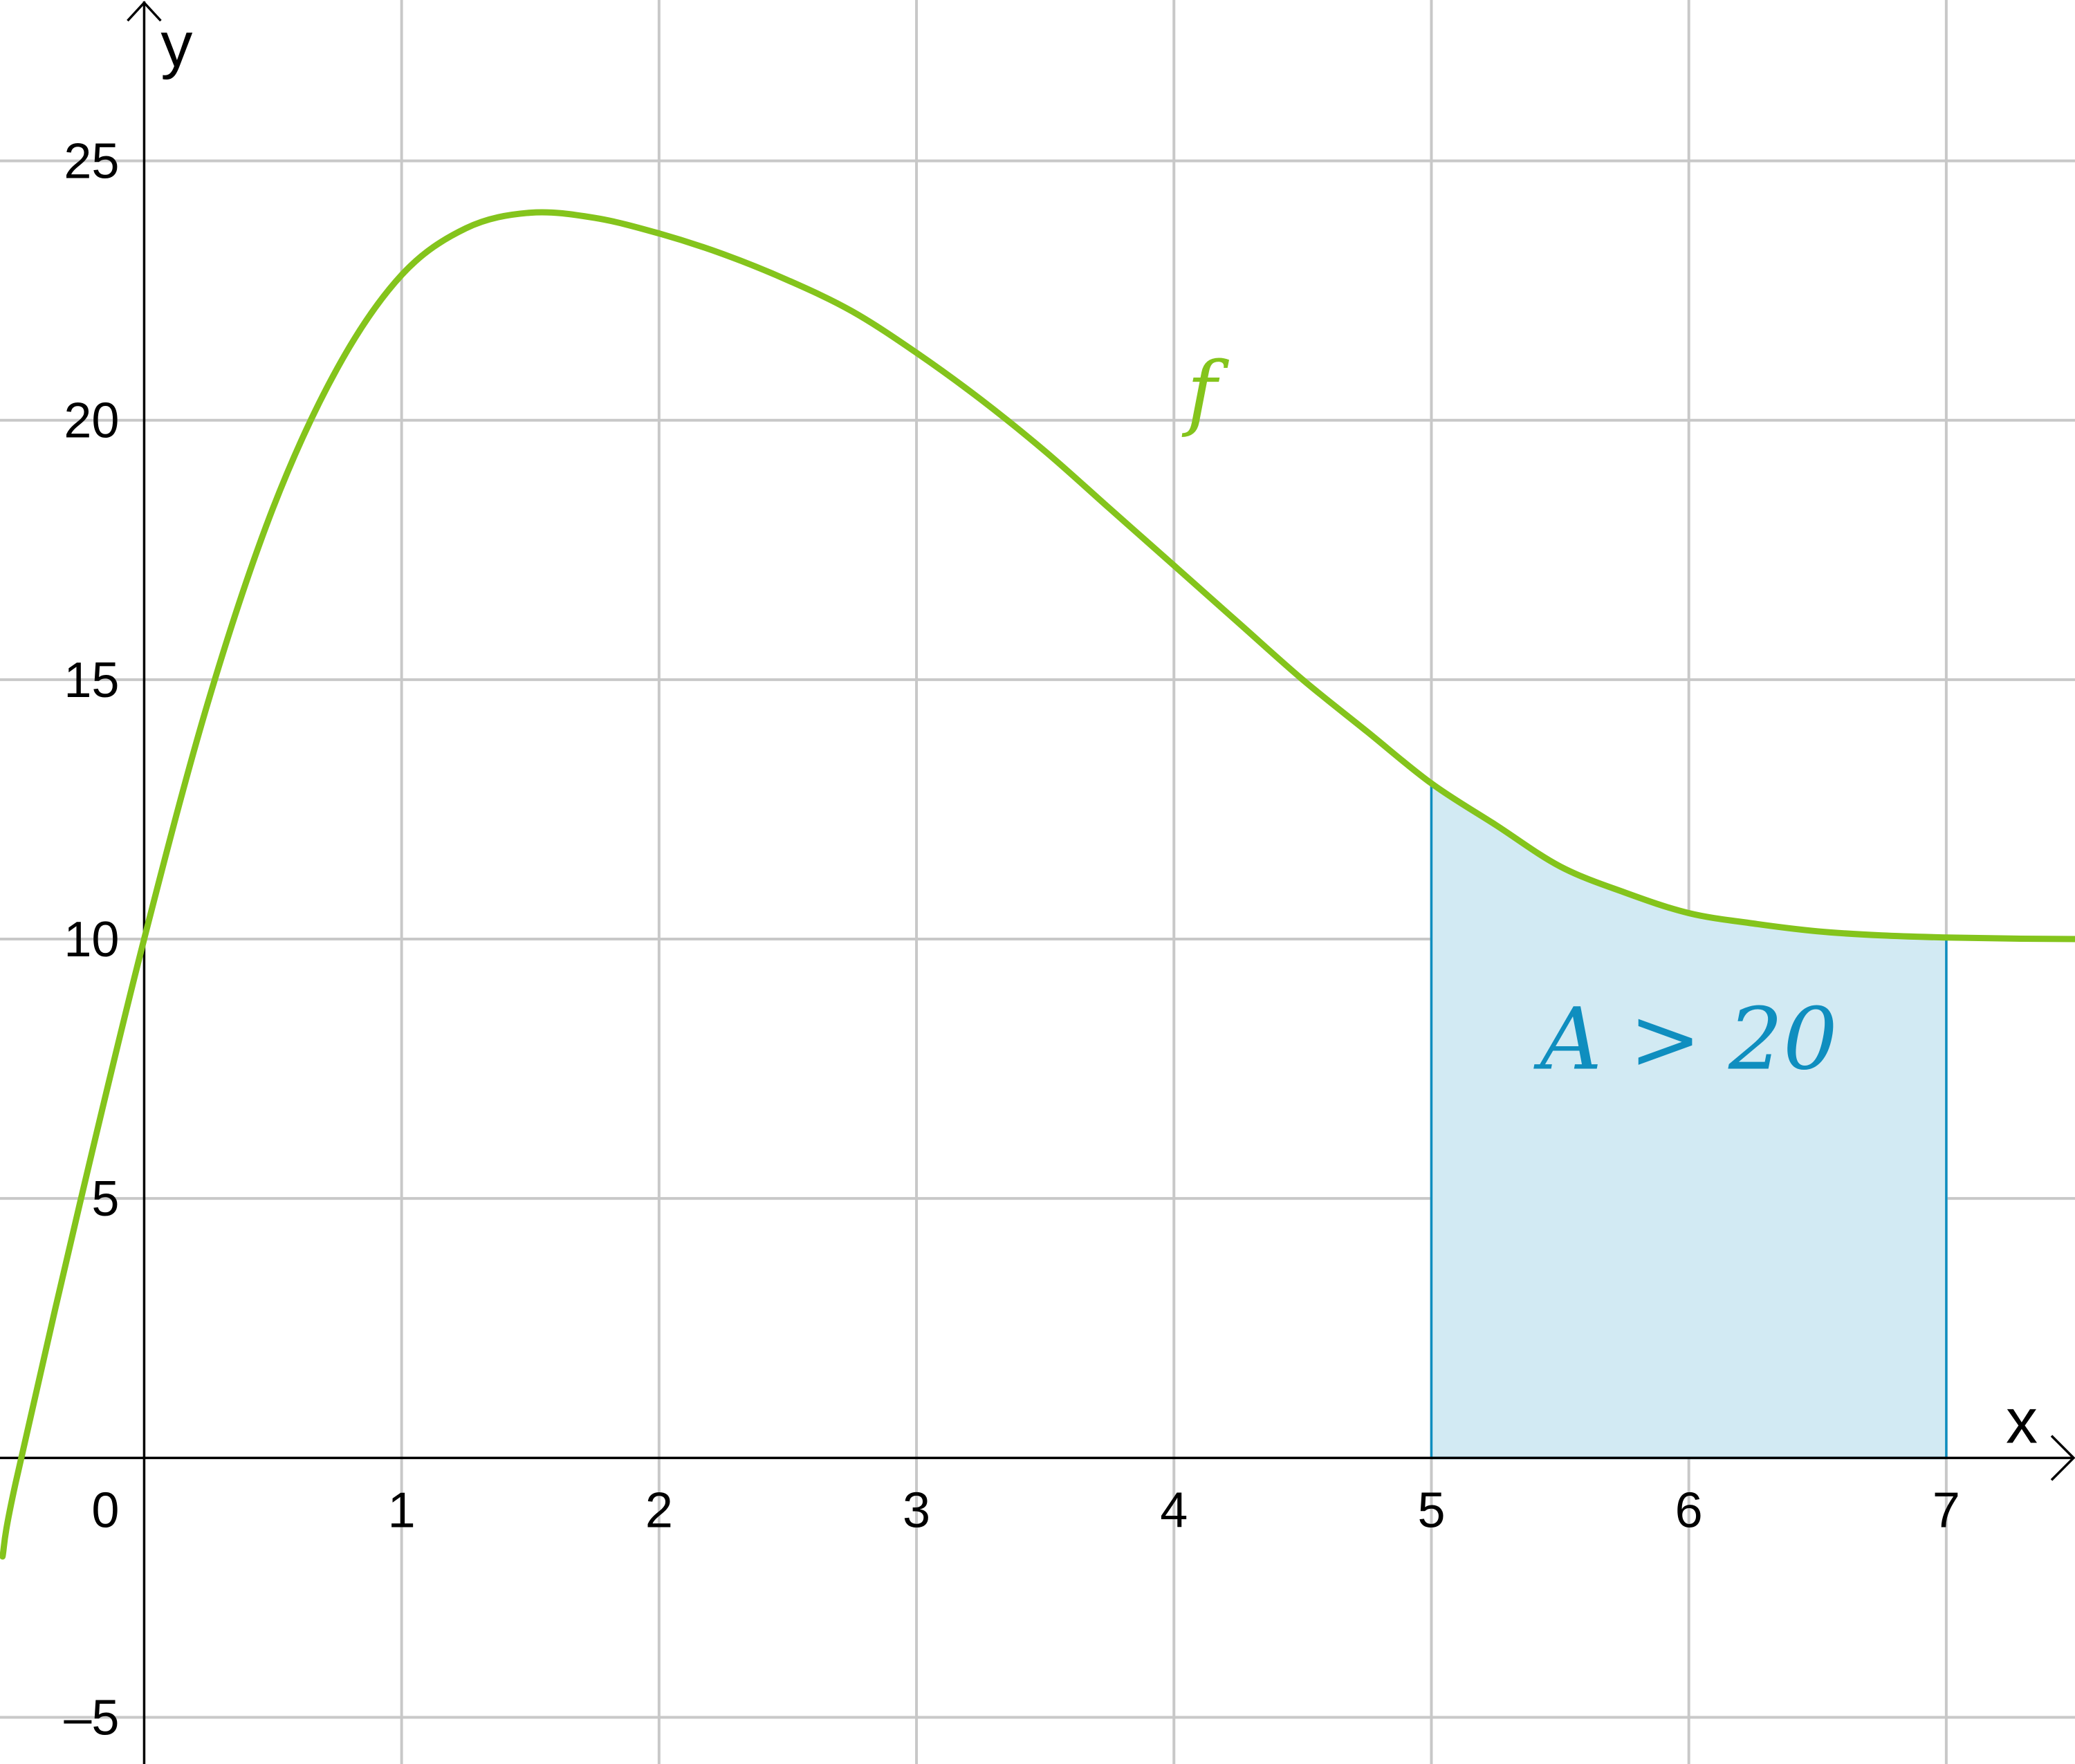 The width and height of the screenshot is (2075, 1764). Describe the element at coordinates (176, 45) in the screenshot. I see `y-axis-label: y` at that location.